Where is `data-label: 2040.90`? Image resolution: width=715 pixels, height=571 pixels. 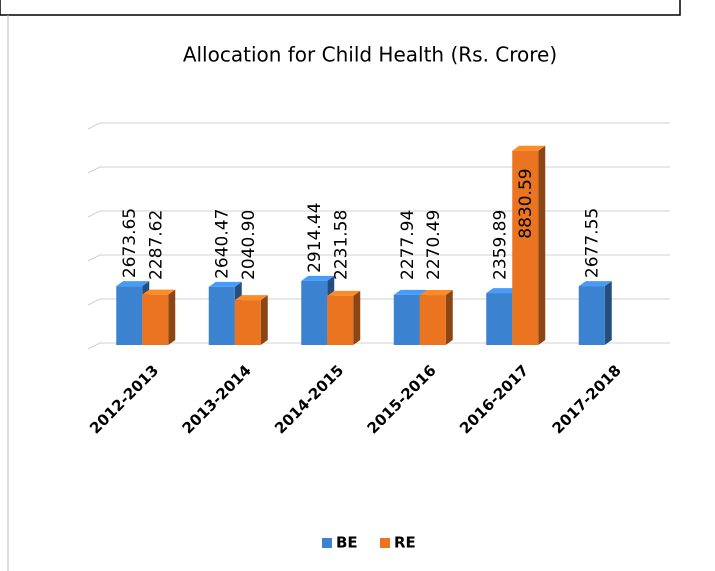
data-label: 2040.90 is located at coordinates (249, 245).